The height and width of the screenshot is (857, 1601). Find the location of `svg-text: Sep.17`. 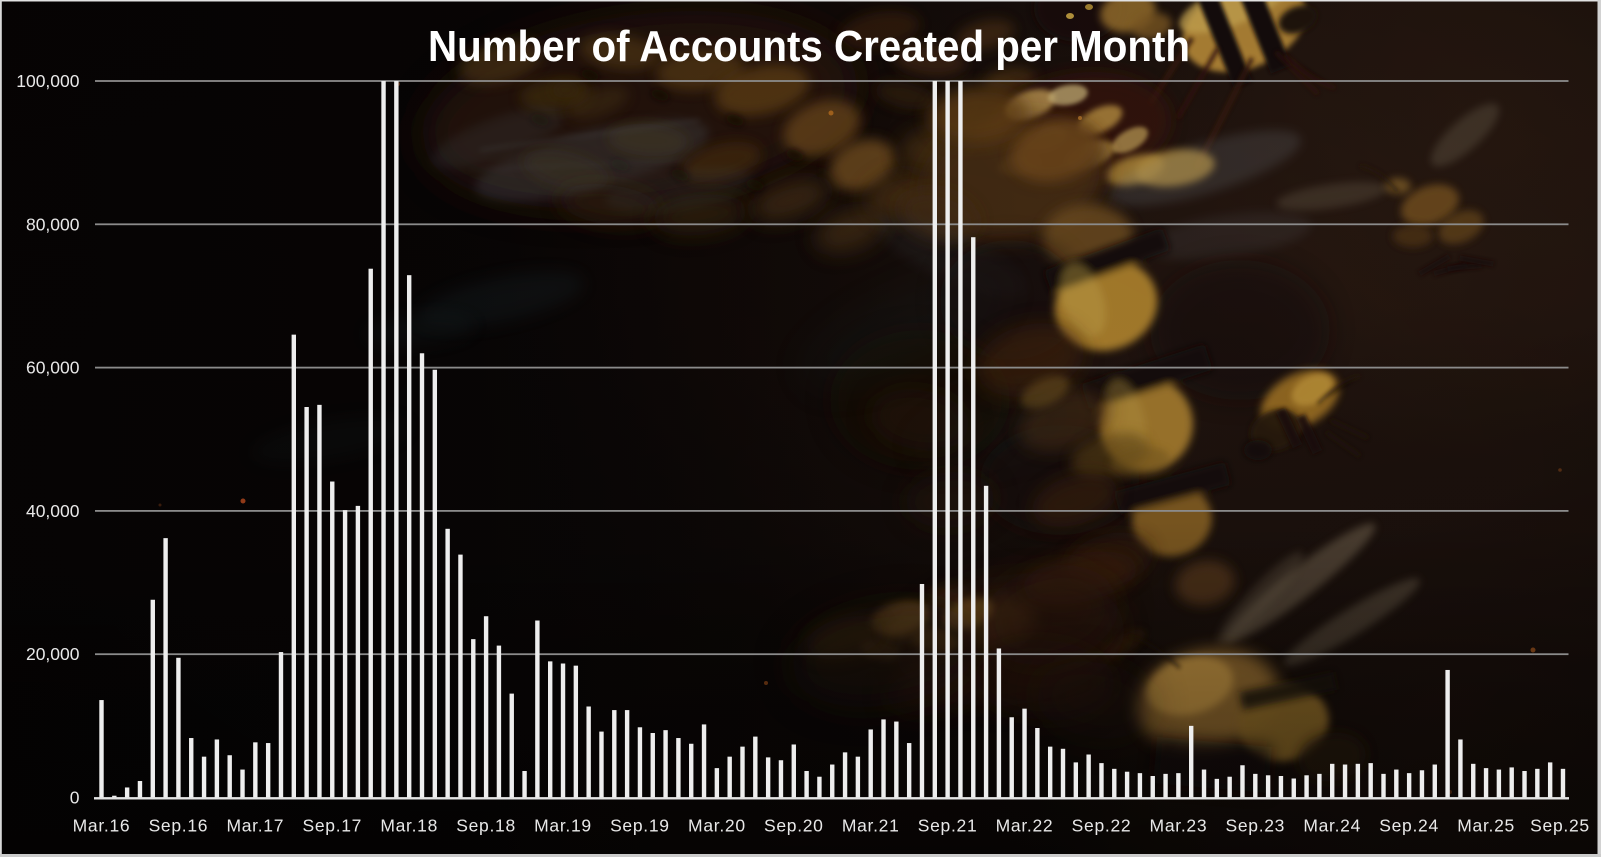

svg-text: Sep.17 is located at coordinates (332, 826).